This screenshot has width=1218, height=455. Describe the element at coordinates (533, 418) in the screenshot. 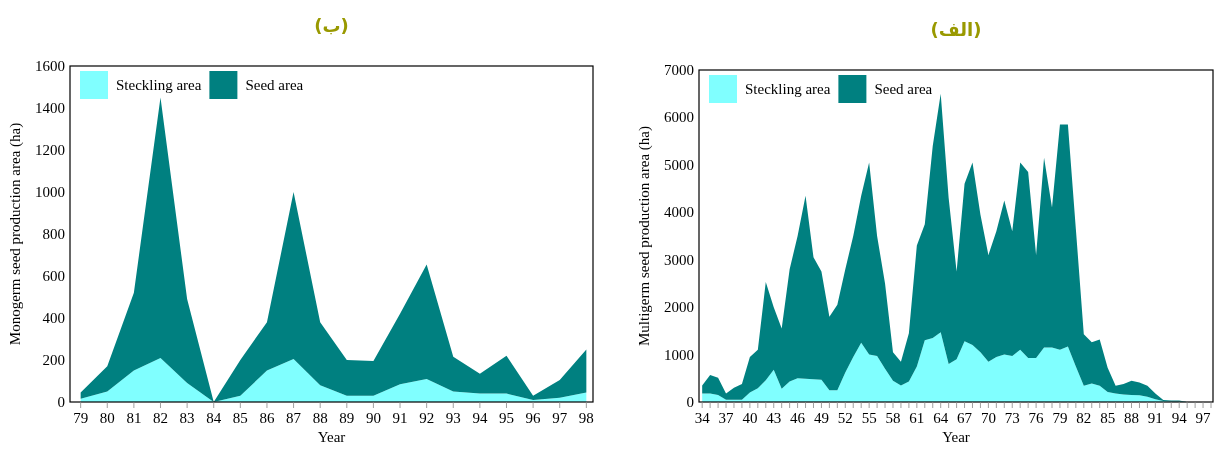

I see `x-tick-label: 96` at that location.